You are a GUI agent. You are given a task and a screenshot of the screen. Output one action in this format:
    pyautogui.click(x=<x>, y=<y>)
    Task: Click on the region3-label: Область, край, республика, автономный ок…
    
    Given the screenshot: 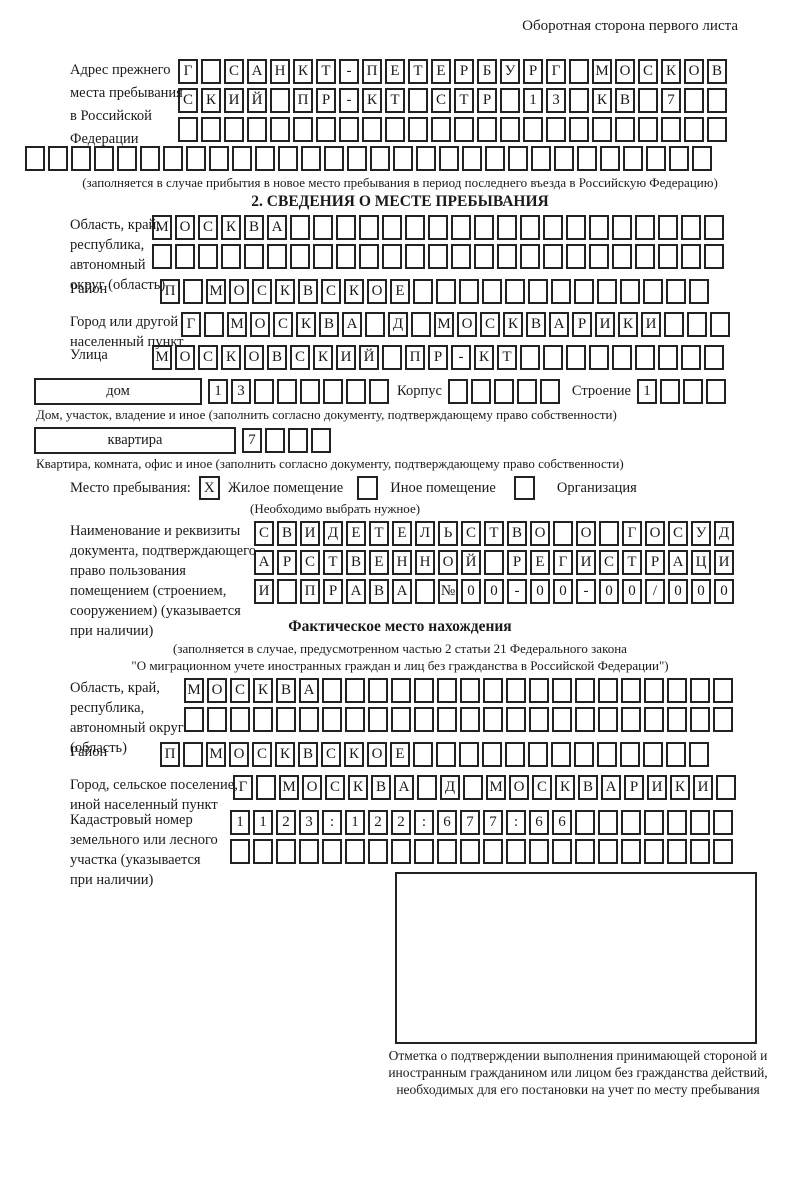 What is the action you would take?
    pyautogui.click(x=127, y=718)
    